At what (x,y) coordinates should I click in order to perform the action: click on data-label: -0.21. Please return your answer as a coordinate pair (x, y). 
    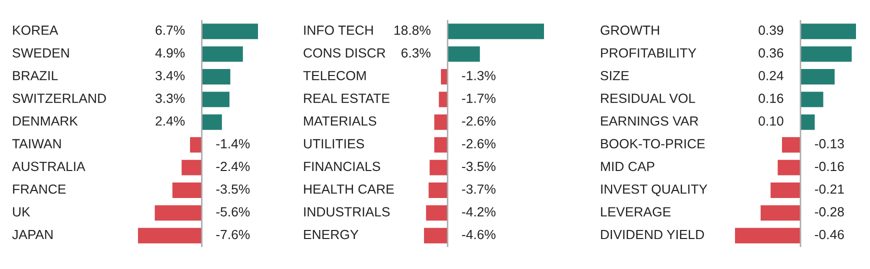
    Looking at the image, I should click on (829, 189).